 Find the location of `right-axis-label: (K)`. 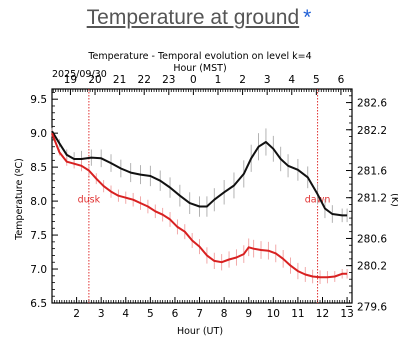

right-axis-label: (K) is located at coordinates (393, 200).